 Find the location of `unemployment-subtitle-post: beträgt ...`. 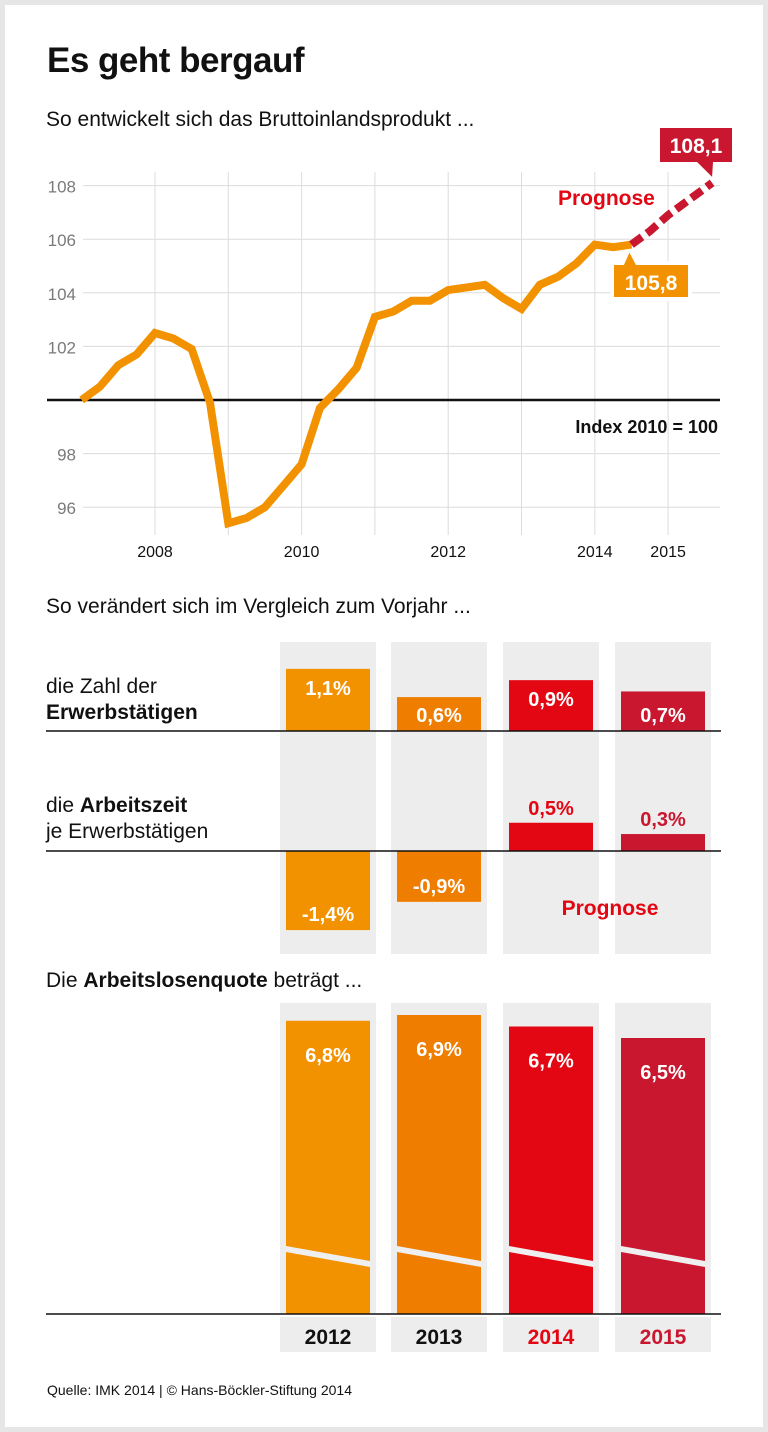

unemployment-subtitle-post: beträgt ... is located at coordinates (315, 980).